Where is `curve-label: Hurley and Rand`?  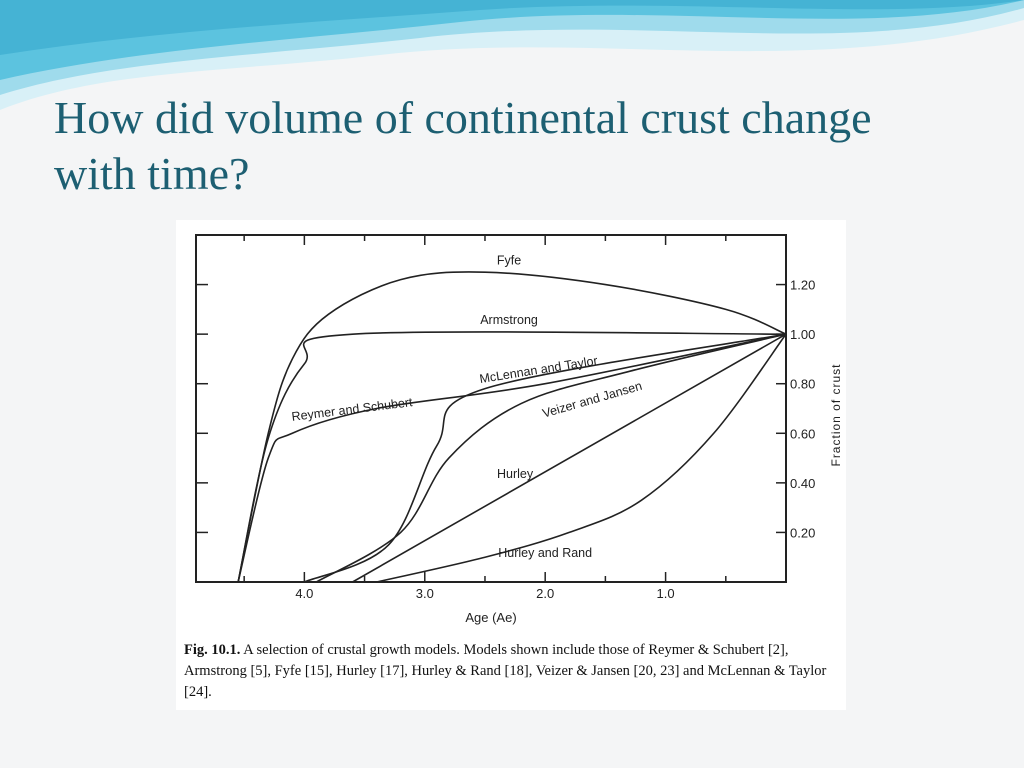
curve-label: Hurley and Rand is located at coordinates (545, 553).